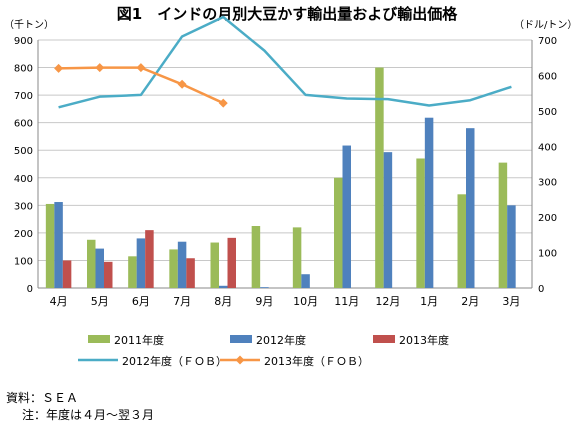 This screenshot has height=427, width=574. I want to click on left-axis-tick-label: 300, so click(23, 206).